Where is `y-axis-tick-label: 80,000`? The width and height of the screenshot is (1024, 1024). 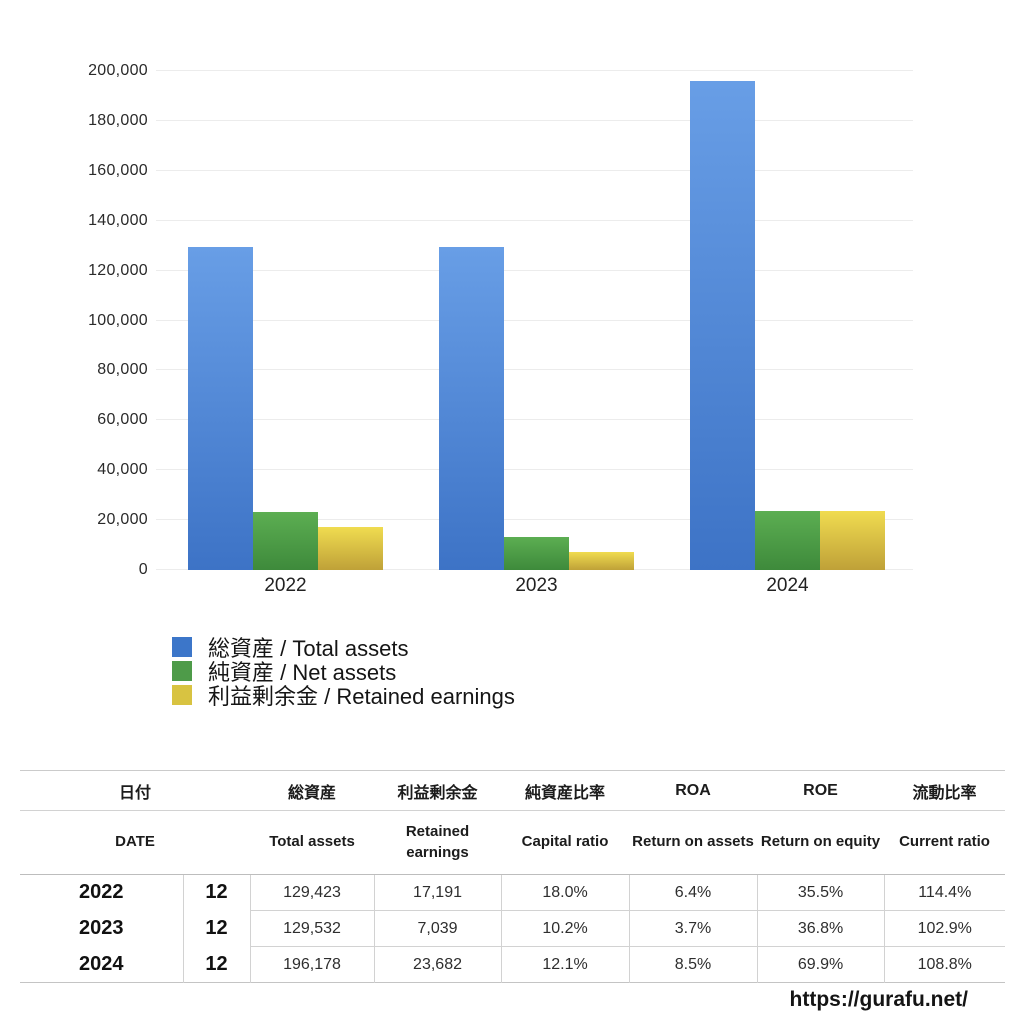 y-axis-tick-label: 80,000 is located at coordinates (122, 370).